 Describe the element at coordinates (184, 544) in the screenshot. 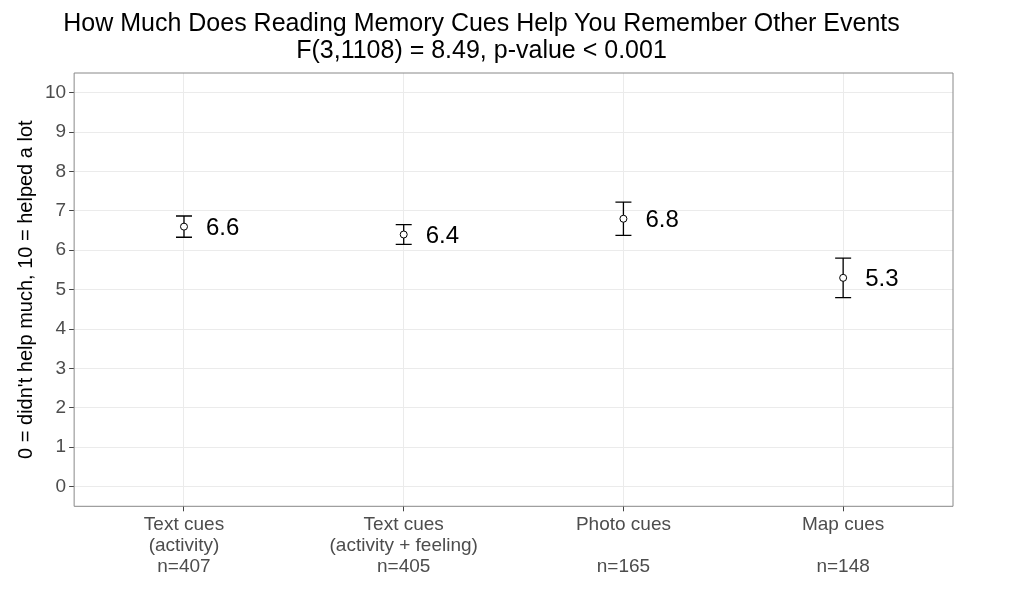

I see `x-tick-label: Text cues (activity) n=407` at that location.